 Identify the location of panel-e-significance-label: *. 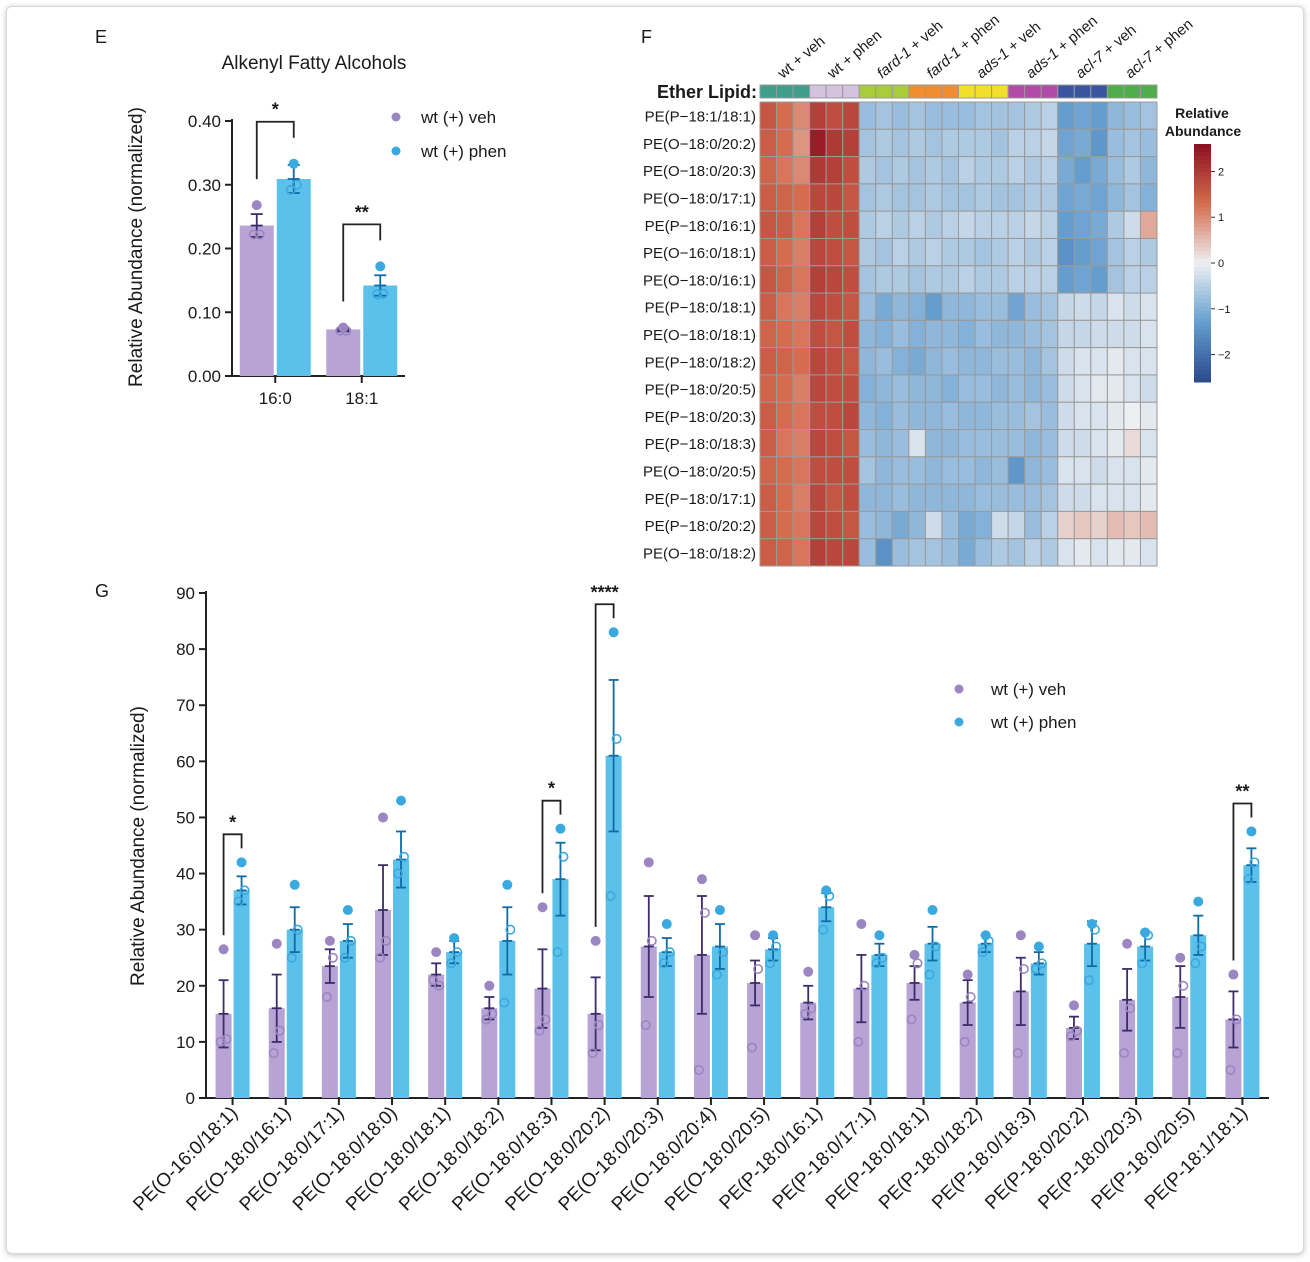
(275, 110).